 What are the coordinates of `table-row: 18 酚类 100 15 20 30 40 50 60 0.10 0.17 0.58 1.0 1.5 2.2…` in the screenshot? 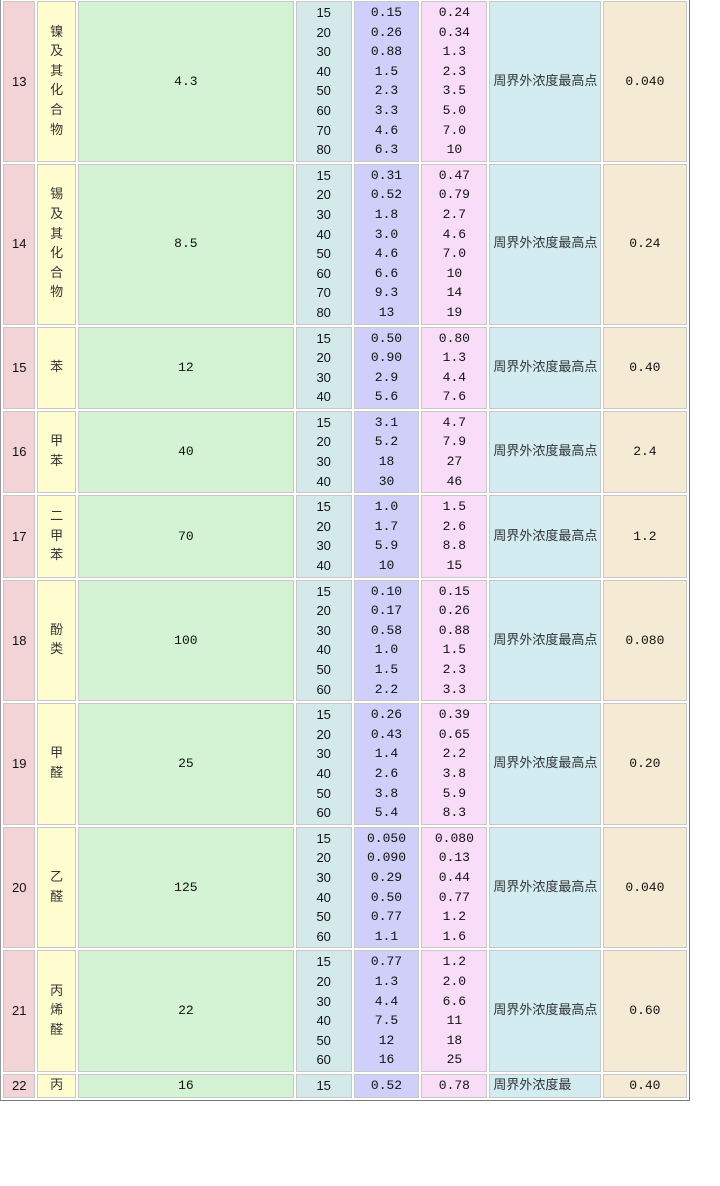 It's located at (345, 640).